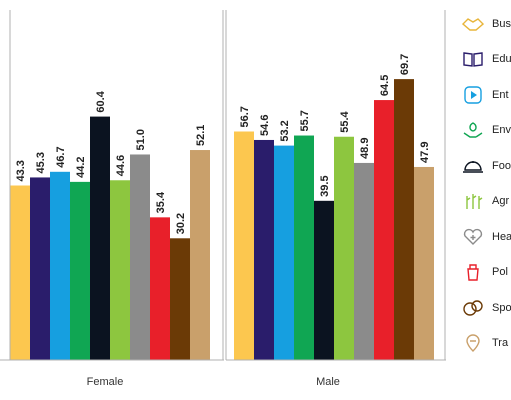 The image size is (511, 400). I want to click on value-label: 60.4, so click(101, 101).